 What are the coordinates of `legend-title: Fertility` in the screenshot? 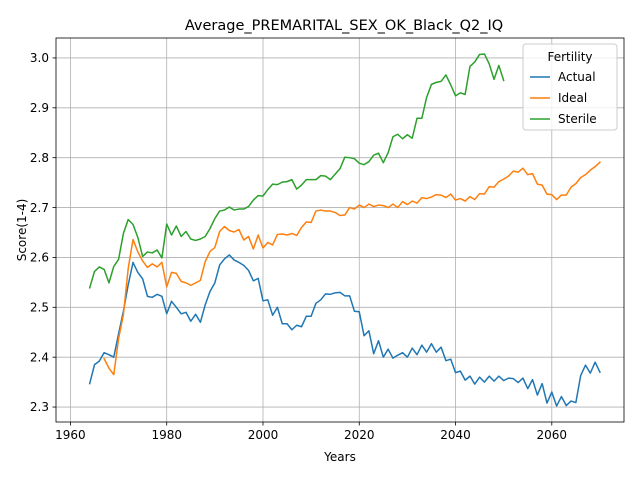 It's located at (569, 57).